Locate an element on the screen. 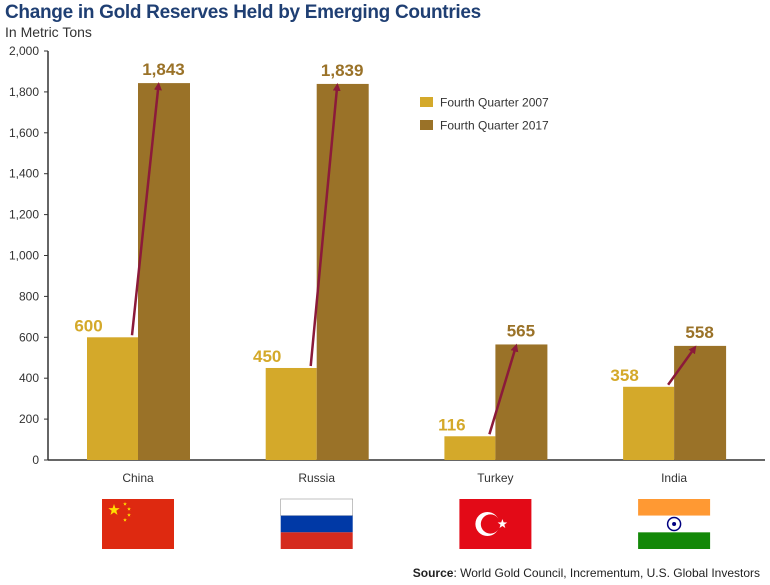 The height and width of the screenshot is (585, 770). bar-2017-china is located at coordinates (164, 271).